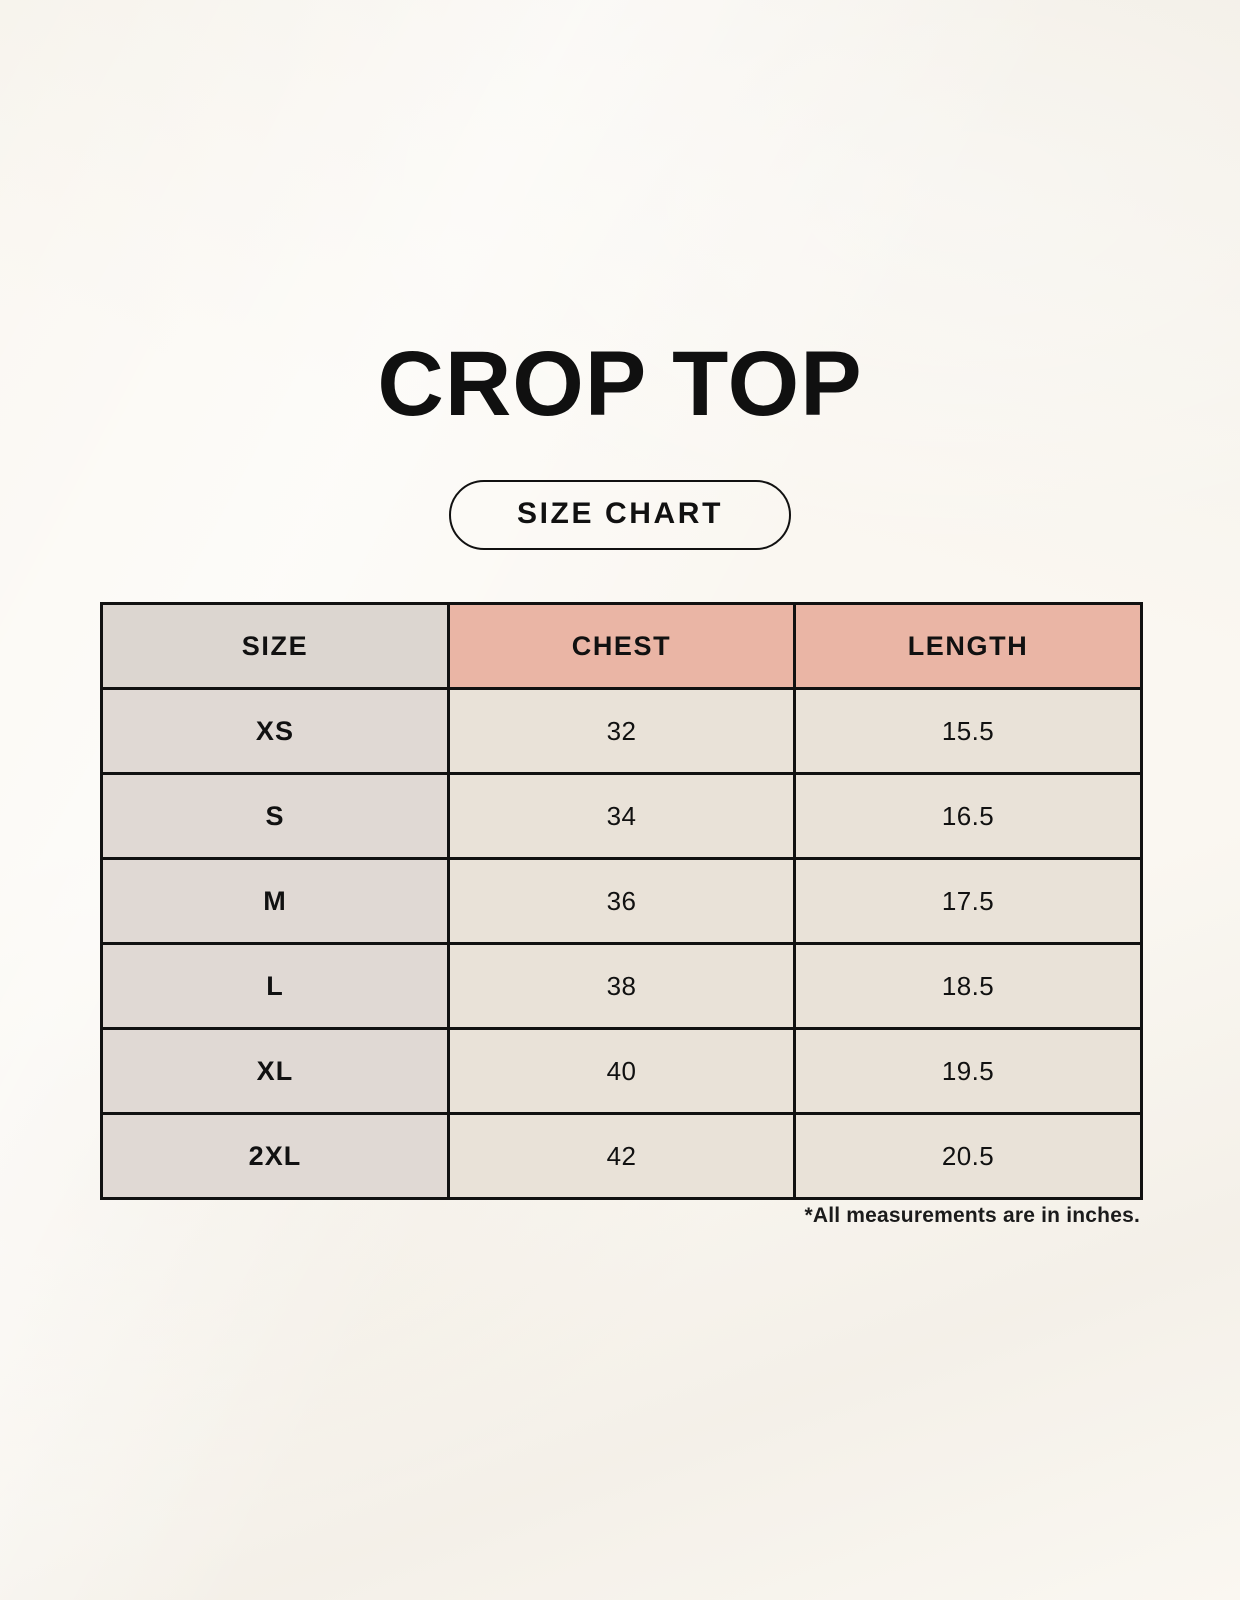 This screenshot has height=1600, width=1240. I want to click on cell-chest: 40, so click(621, 1071).